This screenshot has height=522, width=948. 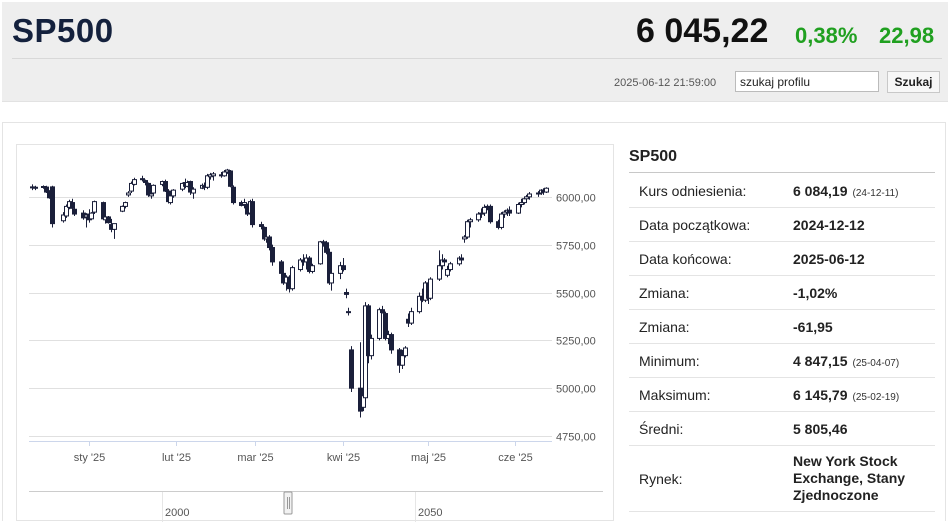 What do you see at coordinates (89, 458) in the screenshot?
I see `x-tick-label: sty '25` at bounding box center [89, 458].